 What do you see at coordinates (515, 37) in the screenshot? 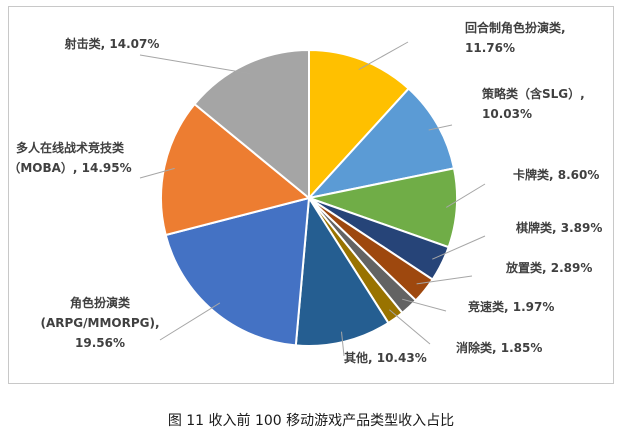
I see `slice-label: 回合制角色扮演类, 11.76%` at bounding box center [515, 37].